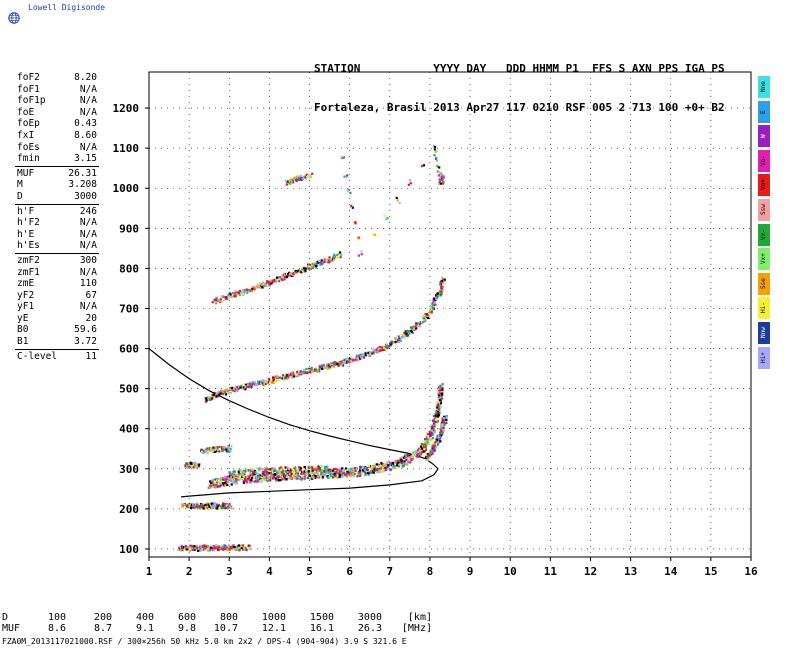 This screenshot has height=650, width=800. I want to click on legend-item-nnw: Nnw, so click(764, 332).